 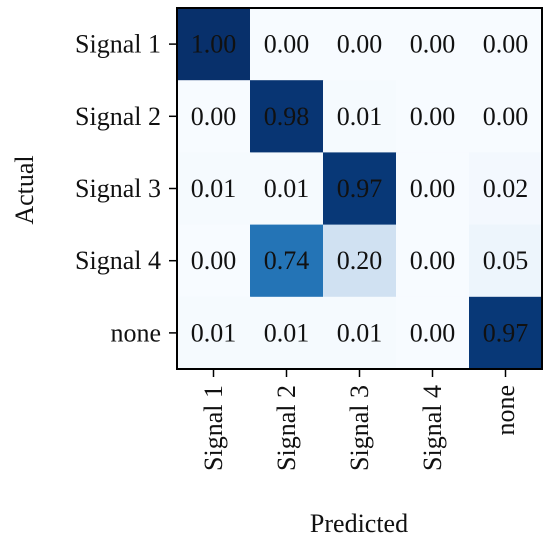 I want to click on heatmap-cell-r5-c3, so click(x=360, y=333).